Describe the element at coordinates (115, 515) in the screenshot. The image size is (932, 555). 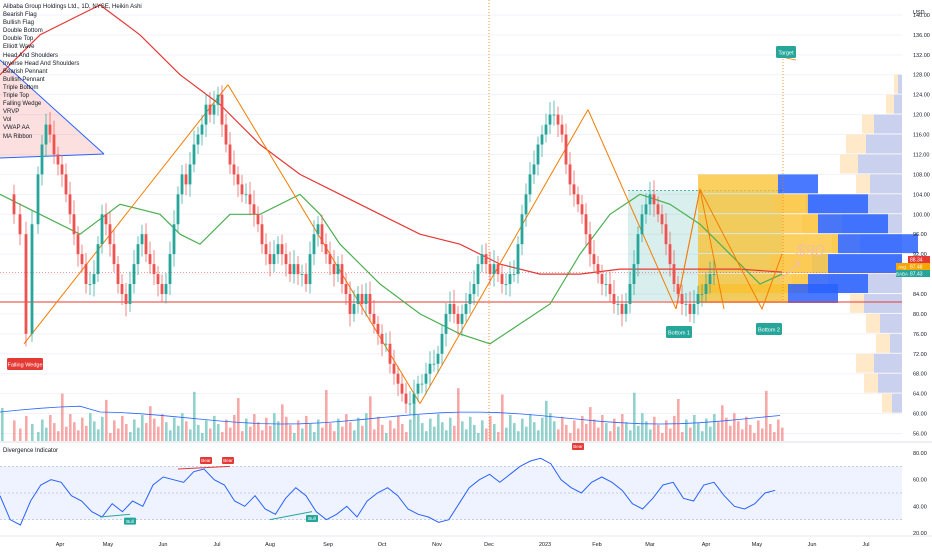
I see `bull-divergence-line` at that location.